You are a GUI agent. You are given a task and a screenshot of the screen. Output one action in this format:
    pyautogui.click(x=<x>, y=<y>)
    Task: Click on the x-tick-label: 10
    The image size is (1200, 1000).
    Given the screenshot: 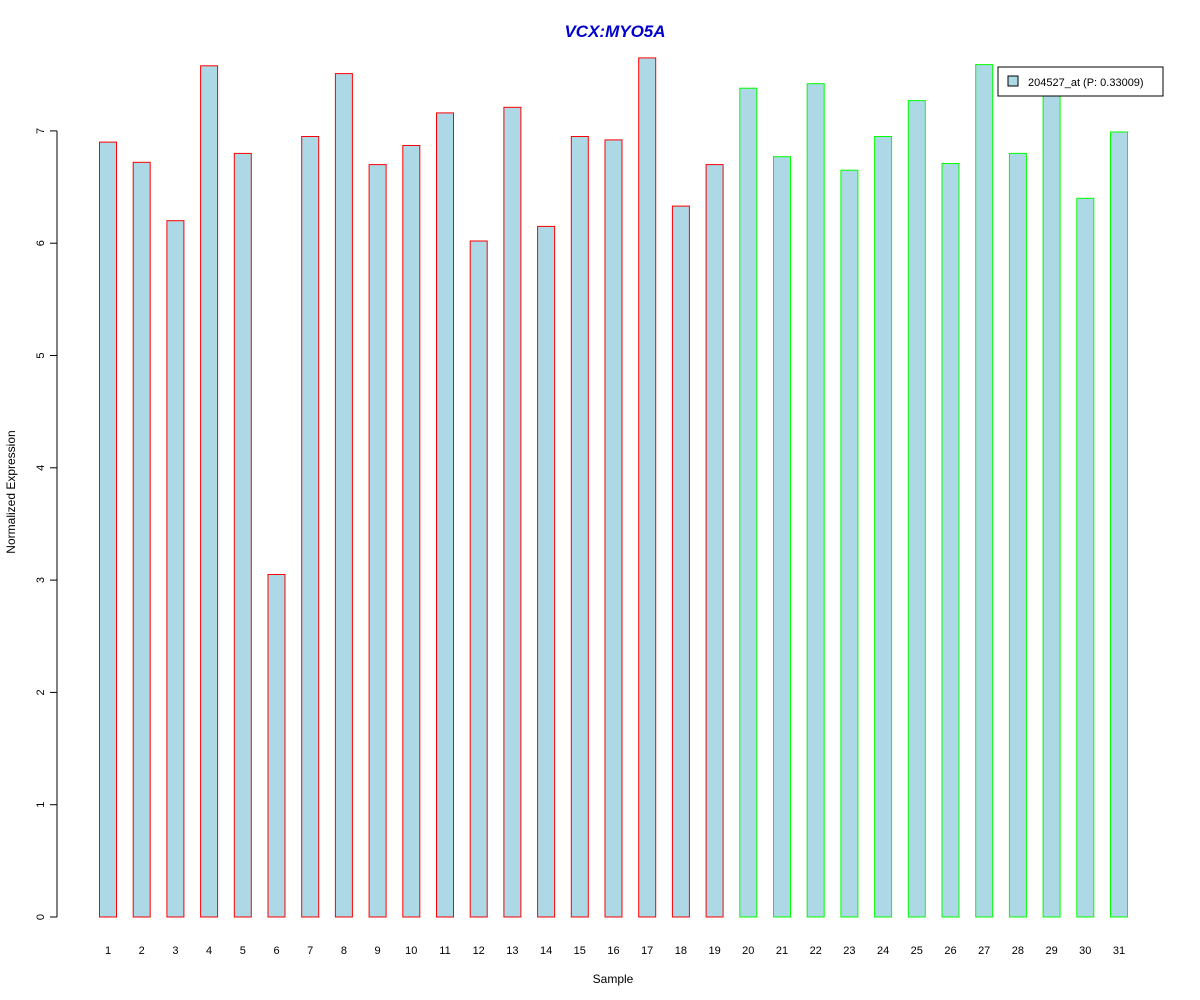 What is the action you would take?
    pyautogui.click(x=411, y=951)
    